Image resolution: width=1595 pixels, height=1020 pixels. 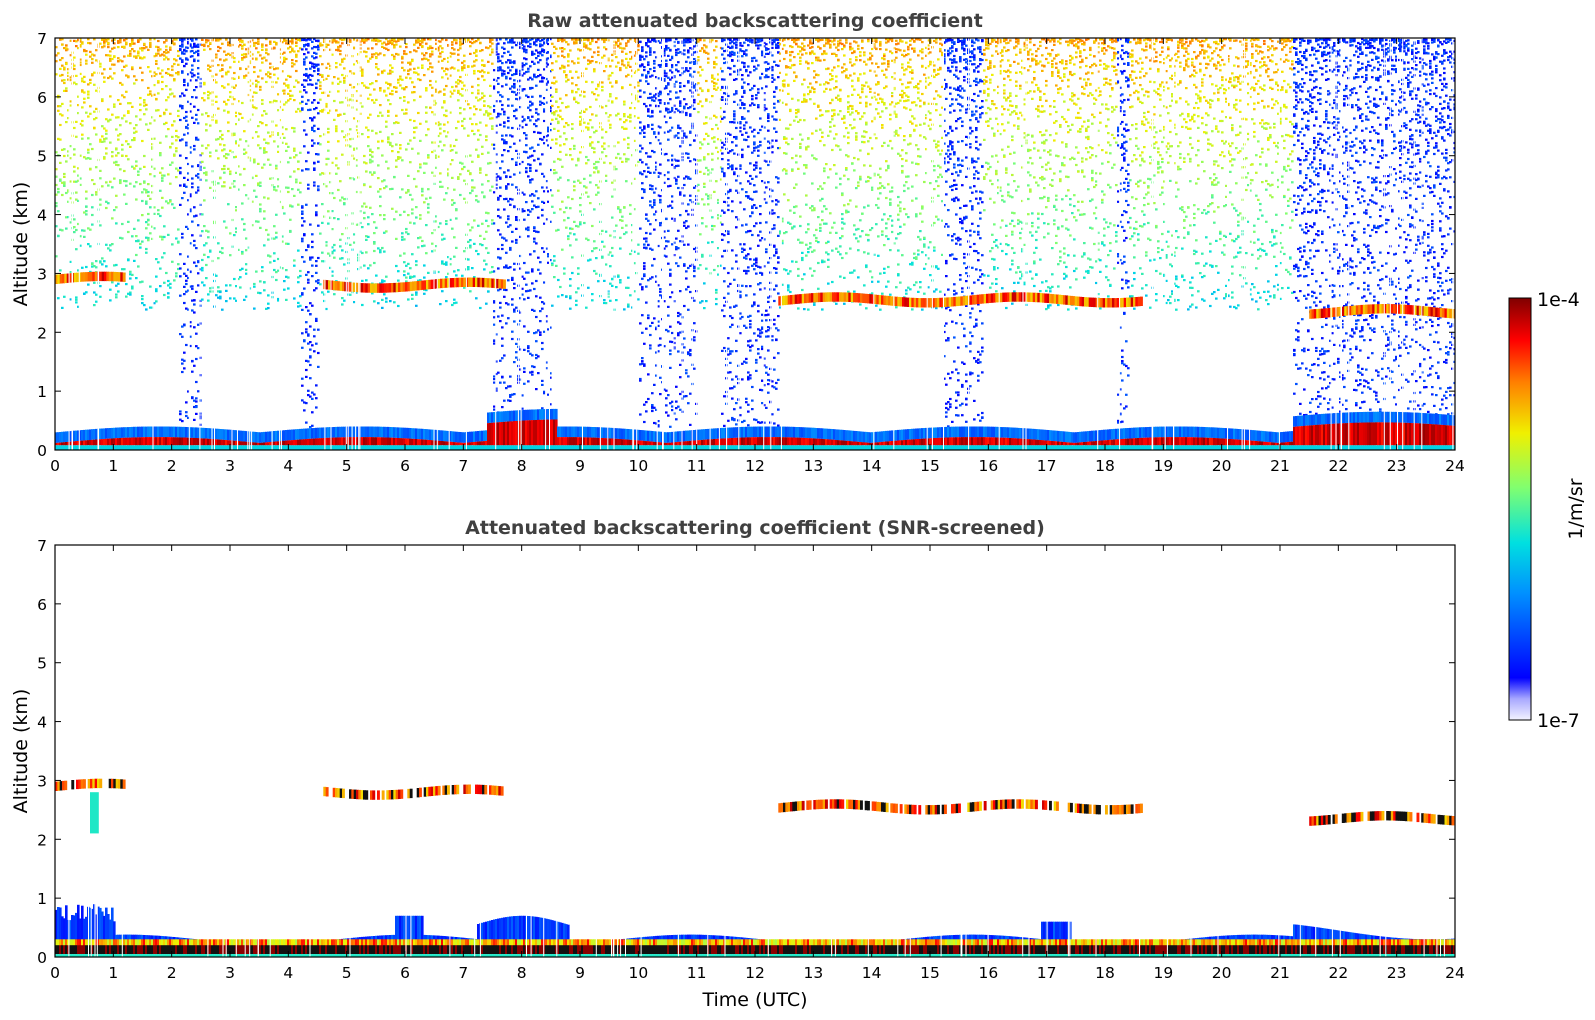 What do you see at coordinates (230, 466) in the screenshot?
I see `x-tick-label-top: 3` at bounding box center [230, 466].